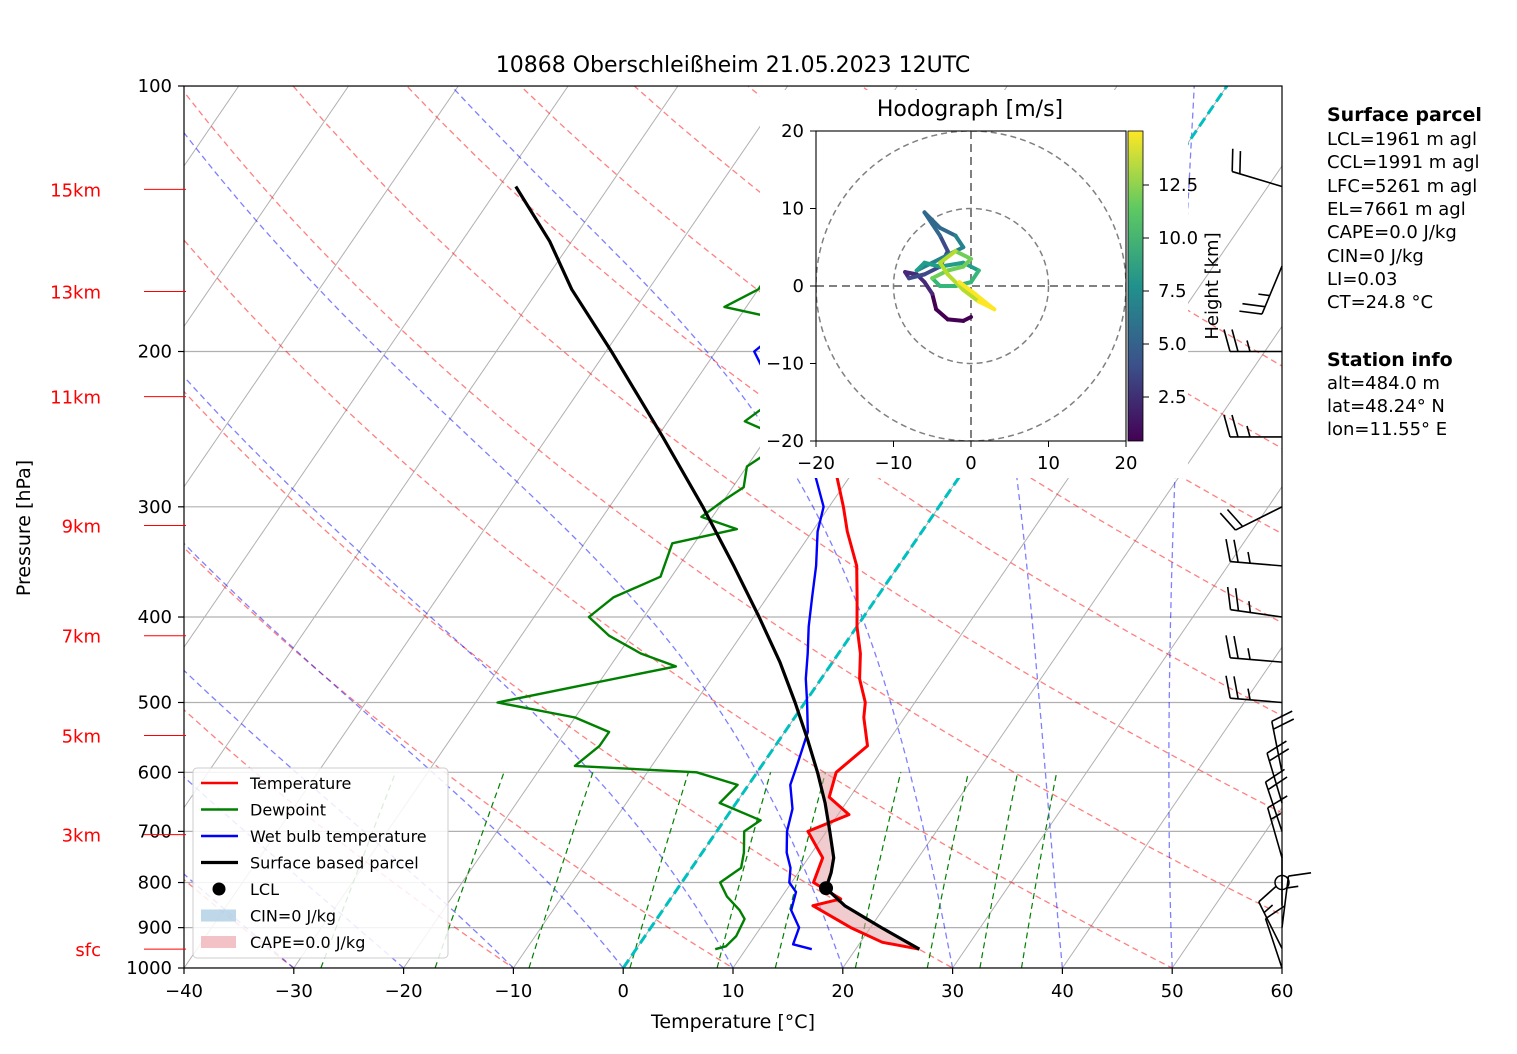 The height and width of the screenshot is (1054, 1517). What do you see at coordinates (1362, 279) in the screenshot?
I see `surface-parcel-line: LI=0.03` at bounding box center [1362, 279].